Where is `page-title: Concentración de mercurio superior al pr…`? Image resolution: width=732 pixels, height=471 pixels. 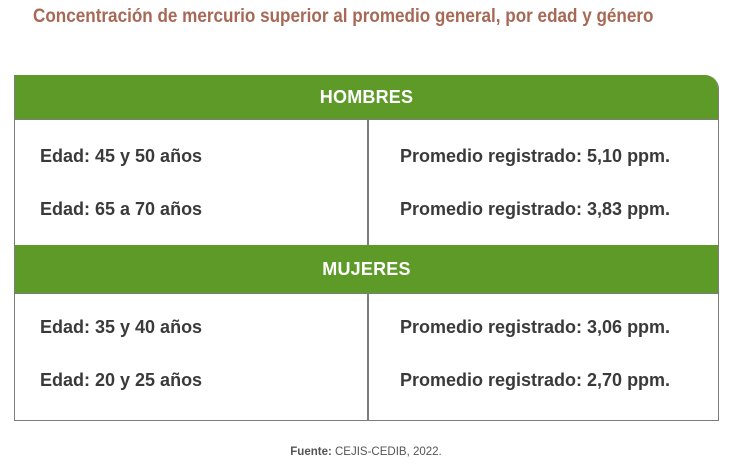
page-title: Concentración de mercurio superior al pr… is located at coordinates (343, 16).